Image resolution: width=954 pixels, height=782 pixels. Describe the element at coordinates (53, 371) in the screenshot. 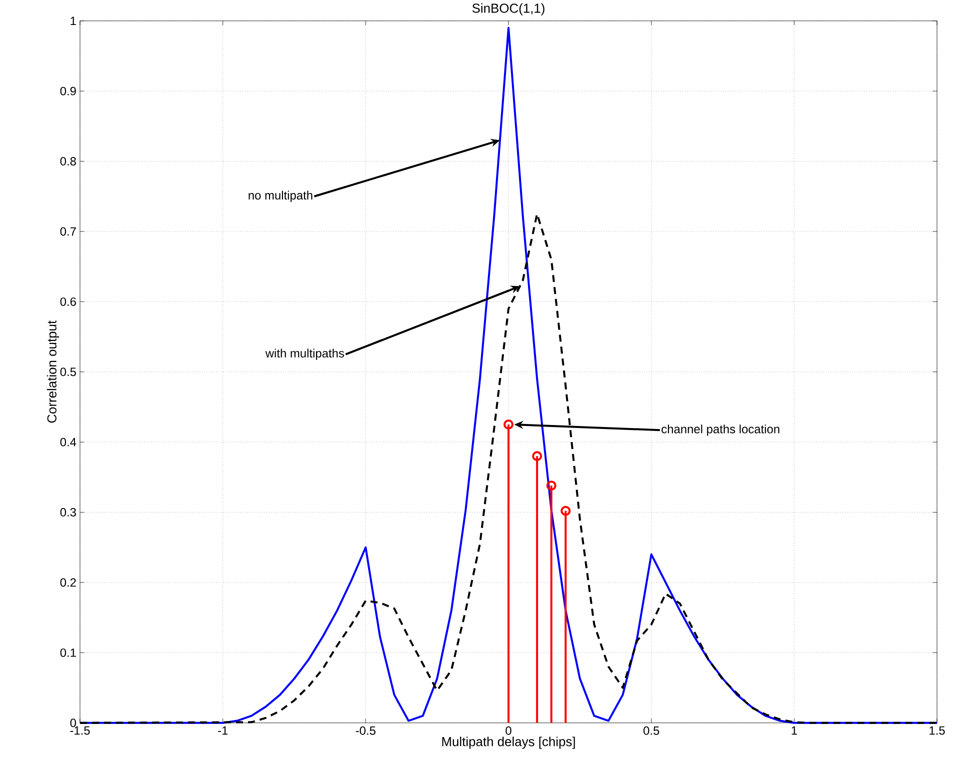

I see `y-axis-title: Correlation output` at that location.